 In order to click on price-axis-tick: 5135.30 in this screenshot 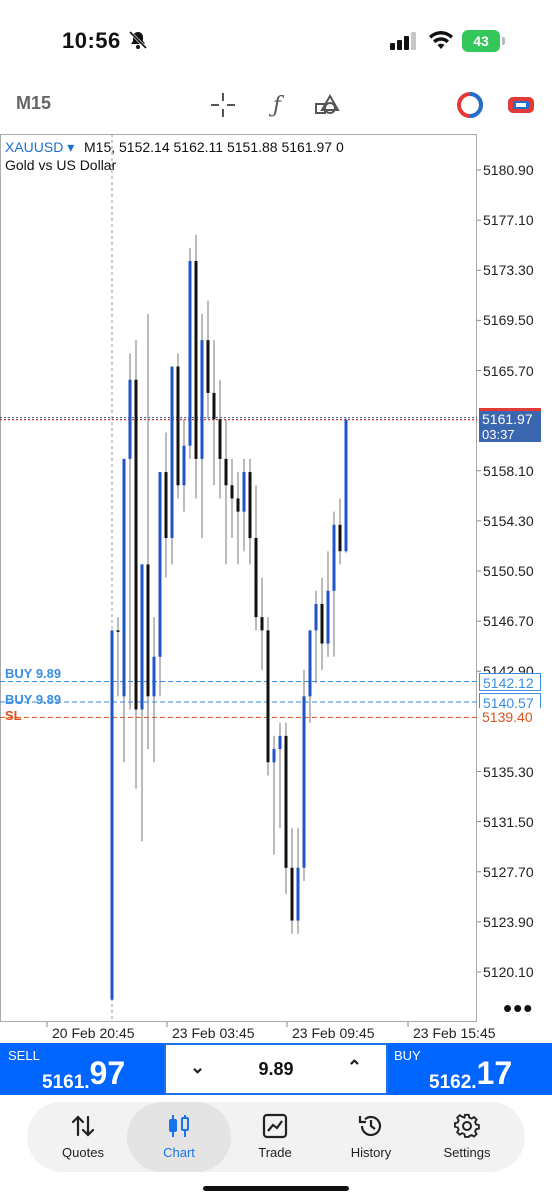, I will do `click(508, 771)`.